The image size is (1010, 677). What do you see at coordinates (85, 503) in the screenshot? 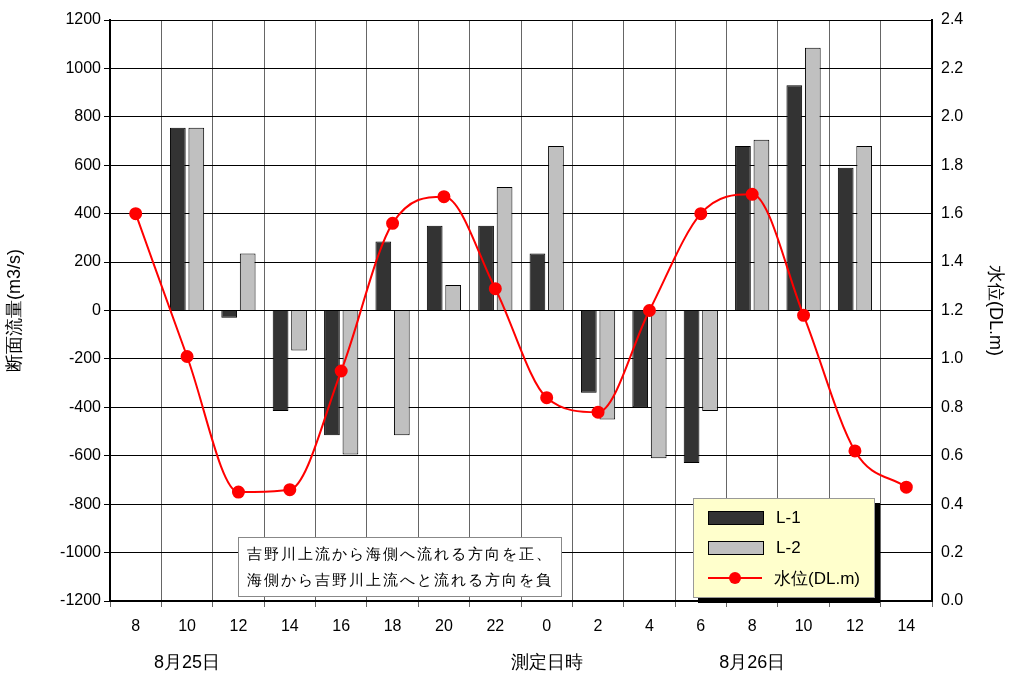
I see `y-tick-label: -800` at bounding box center [85, 503].